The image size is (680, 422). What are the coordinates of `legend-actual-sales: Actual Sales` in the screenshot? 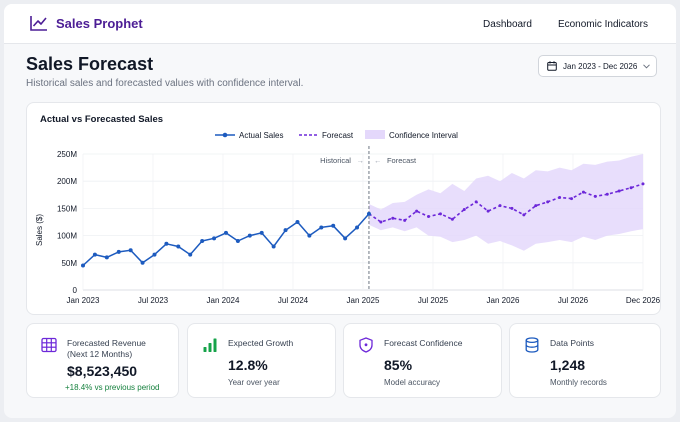 It's located at (261, 135).